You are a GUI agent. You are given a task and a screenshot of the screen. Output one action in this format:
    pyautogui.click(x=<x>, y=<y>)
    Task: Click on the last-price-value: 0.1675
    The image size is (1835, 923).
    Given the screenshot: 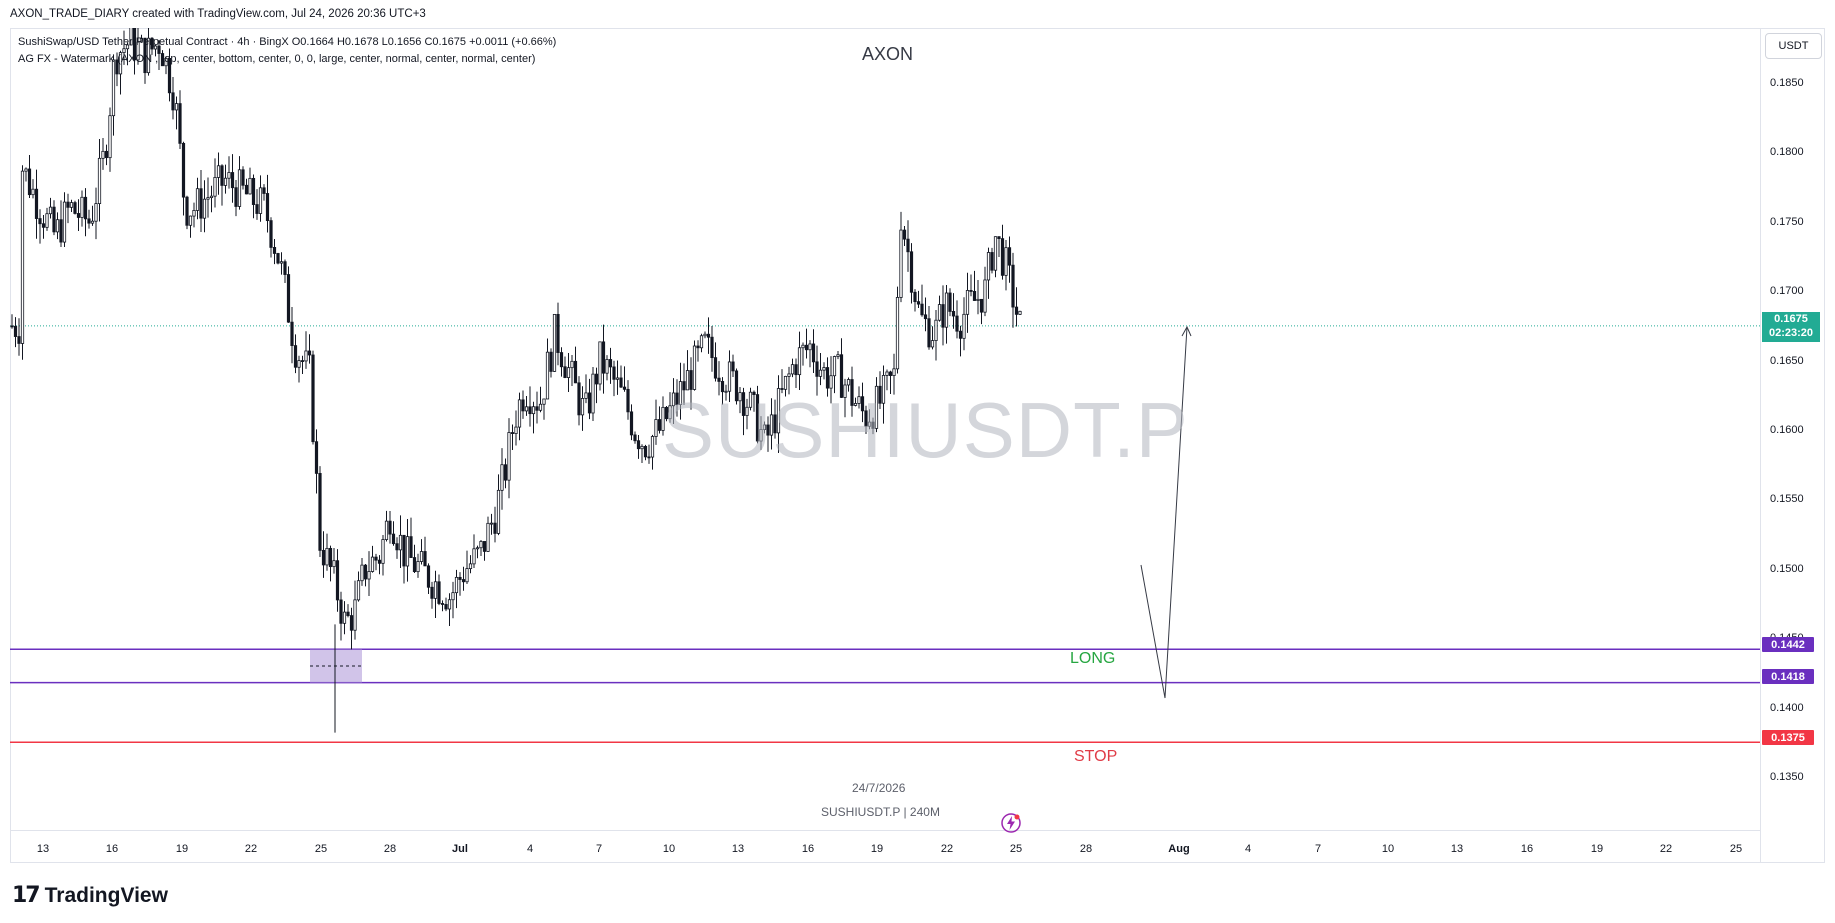 What is the action you would take?
    pyautogui.click(x=1791, y=319)
    